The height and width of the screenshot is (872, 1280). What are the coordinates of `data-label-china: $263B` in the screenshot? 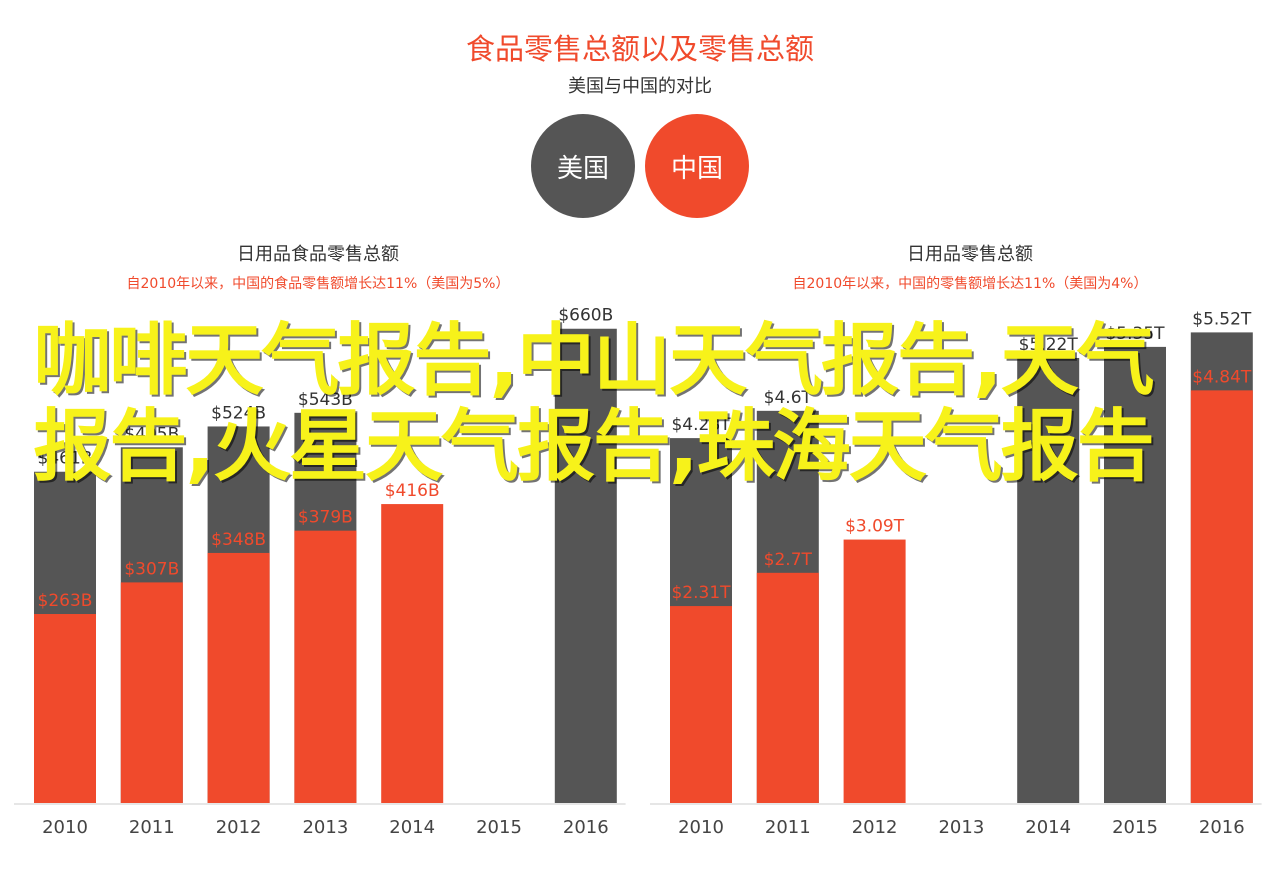 It's located at (65, 601).